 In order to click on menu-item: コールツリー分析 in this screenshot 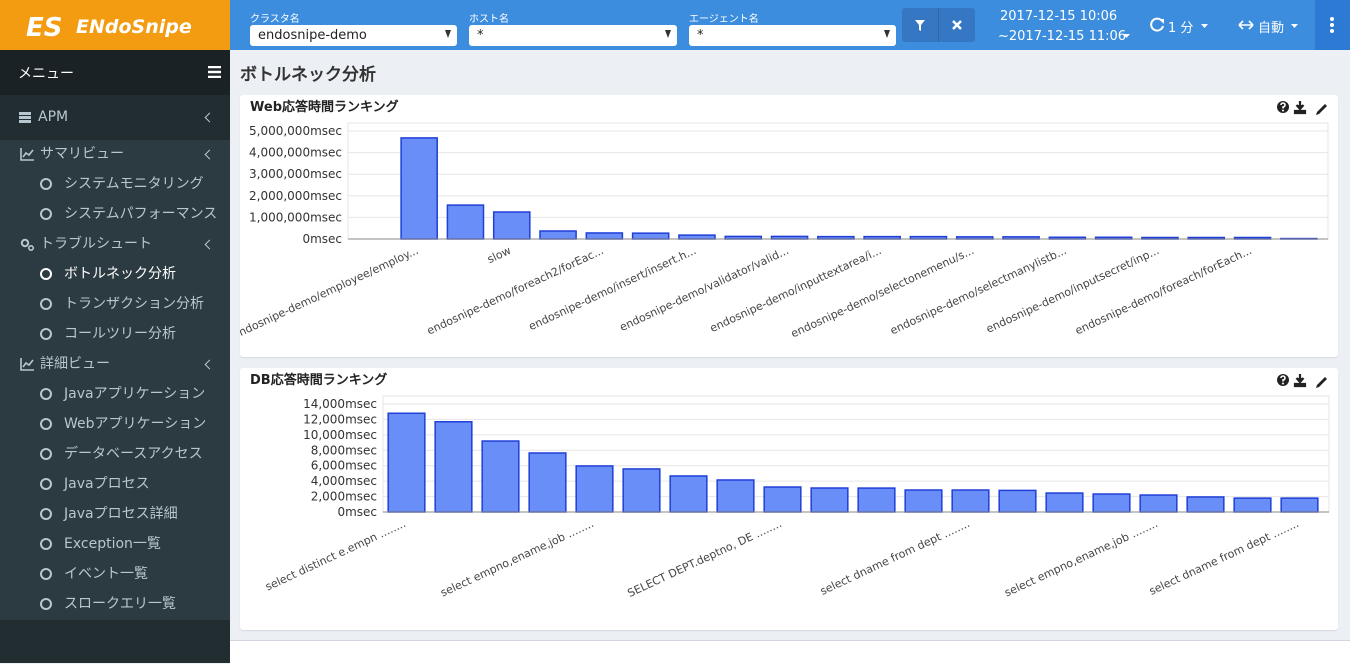, I will do `click(115, 334)`.